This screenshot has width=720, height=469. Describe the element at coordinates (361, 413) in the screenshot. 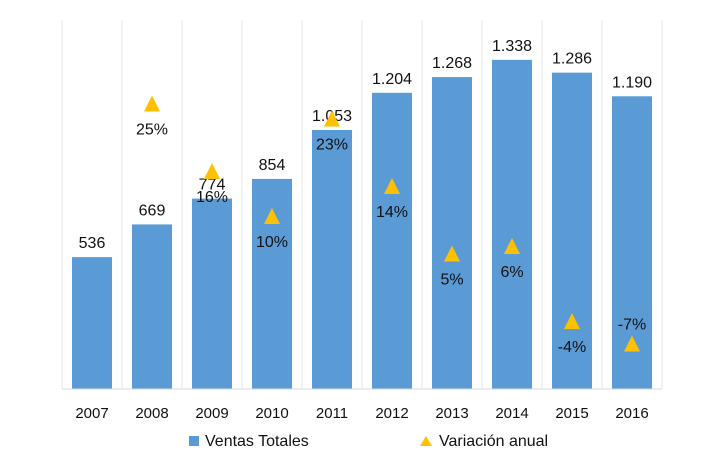

I see `x-axis-ticks: 2007 2008 2009 2010 2011 2012 2013 2014 2015 2016` at that location.